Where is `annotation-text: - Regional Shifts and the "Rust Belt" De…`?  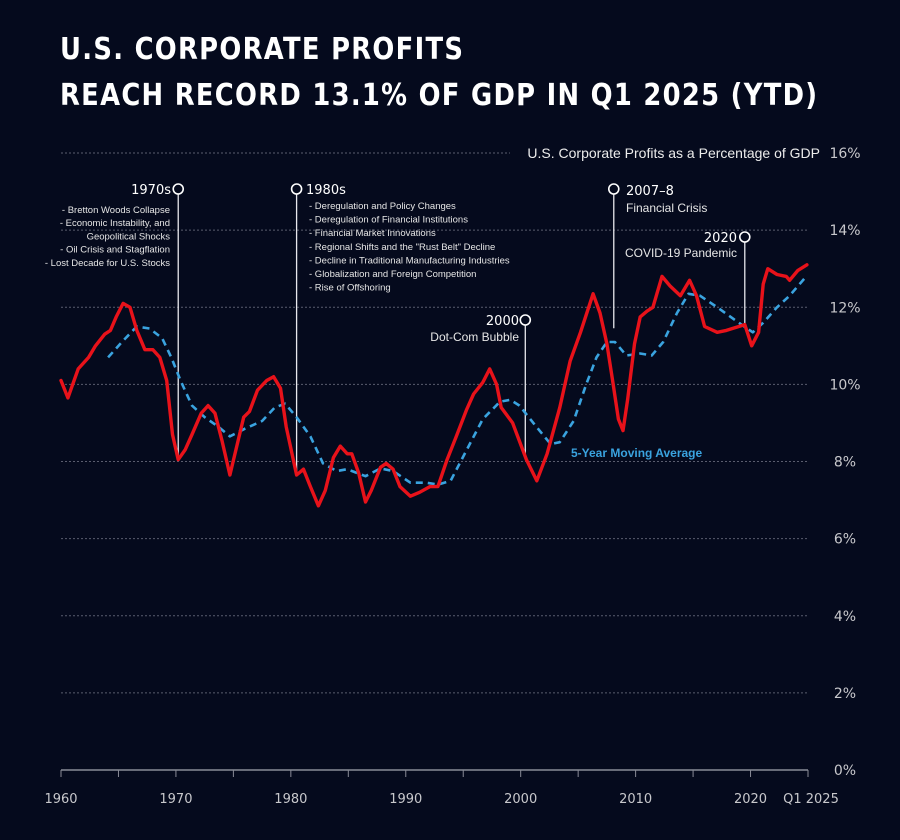
annotation-text: - Regional Shifts and the "Rust Belt" De… is located at coordinates (402, 247).